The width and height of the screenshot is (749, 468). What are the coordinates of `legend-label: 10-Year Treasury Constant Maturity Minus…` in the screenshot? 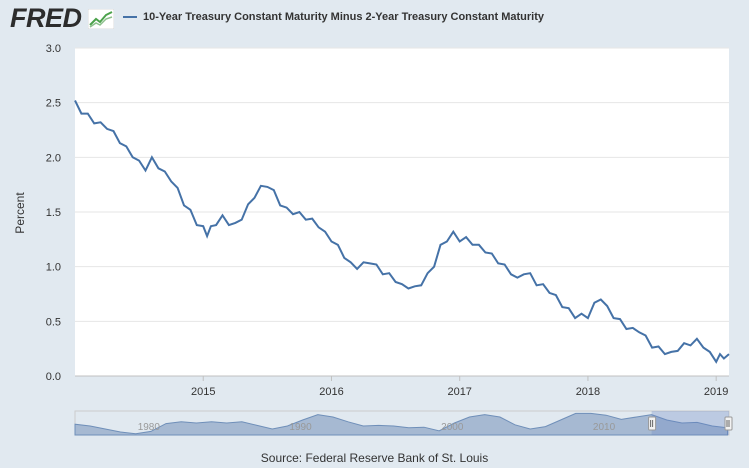 It's located at (344, 17).